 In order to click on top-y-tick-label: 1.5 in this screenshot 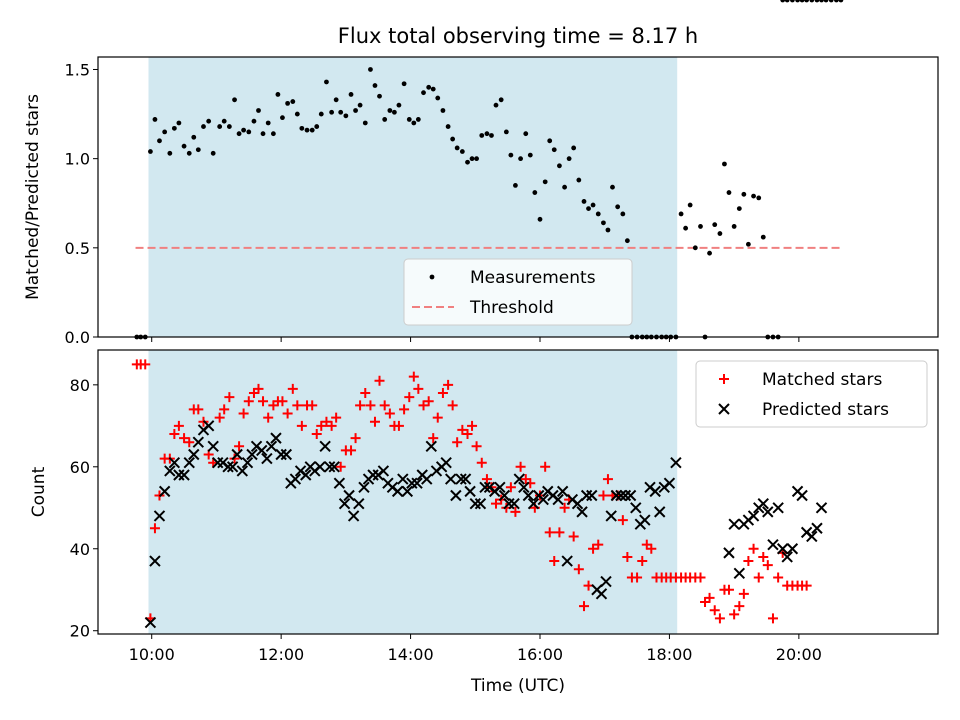, I will do `click(77, 69)`.